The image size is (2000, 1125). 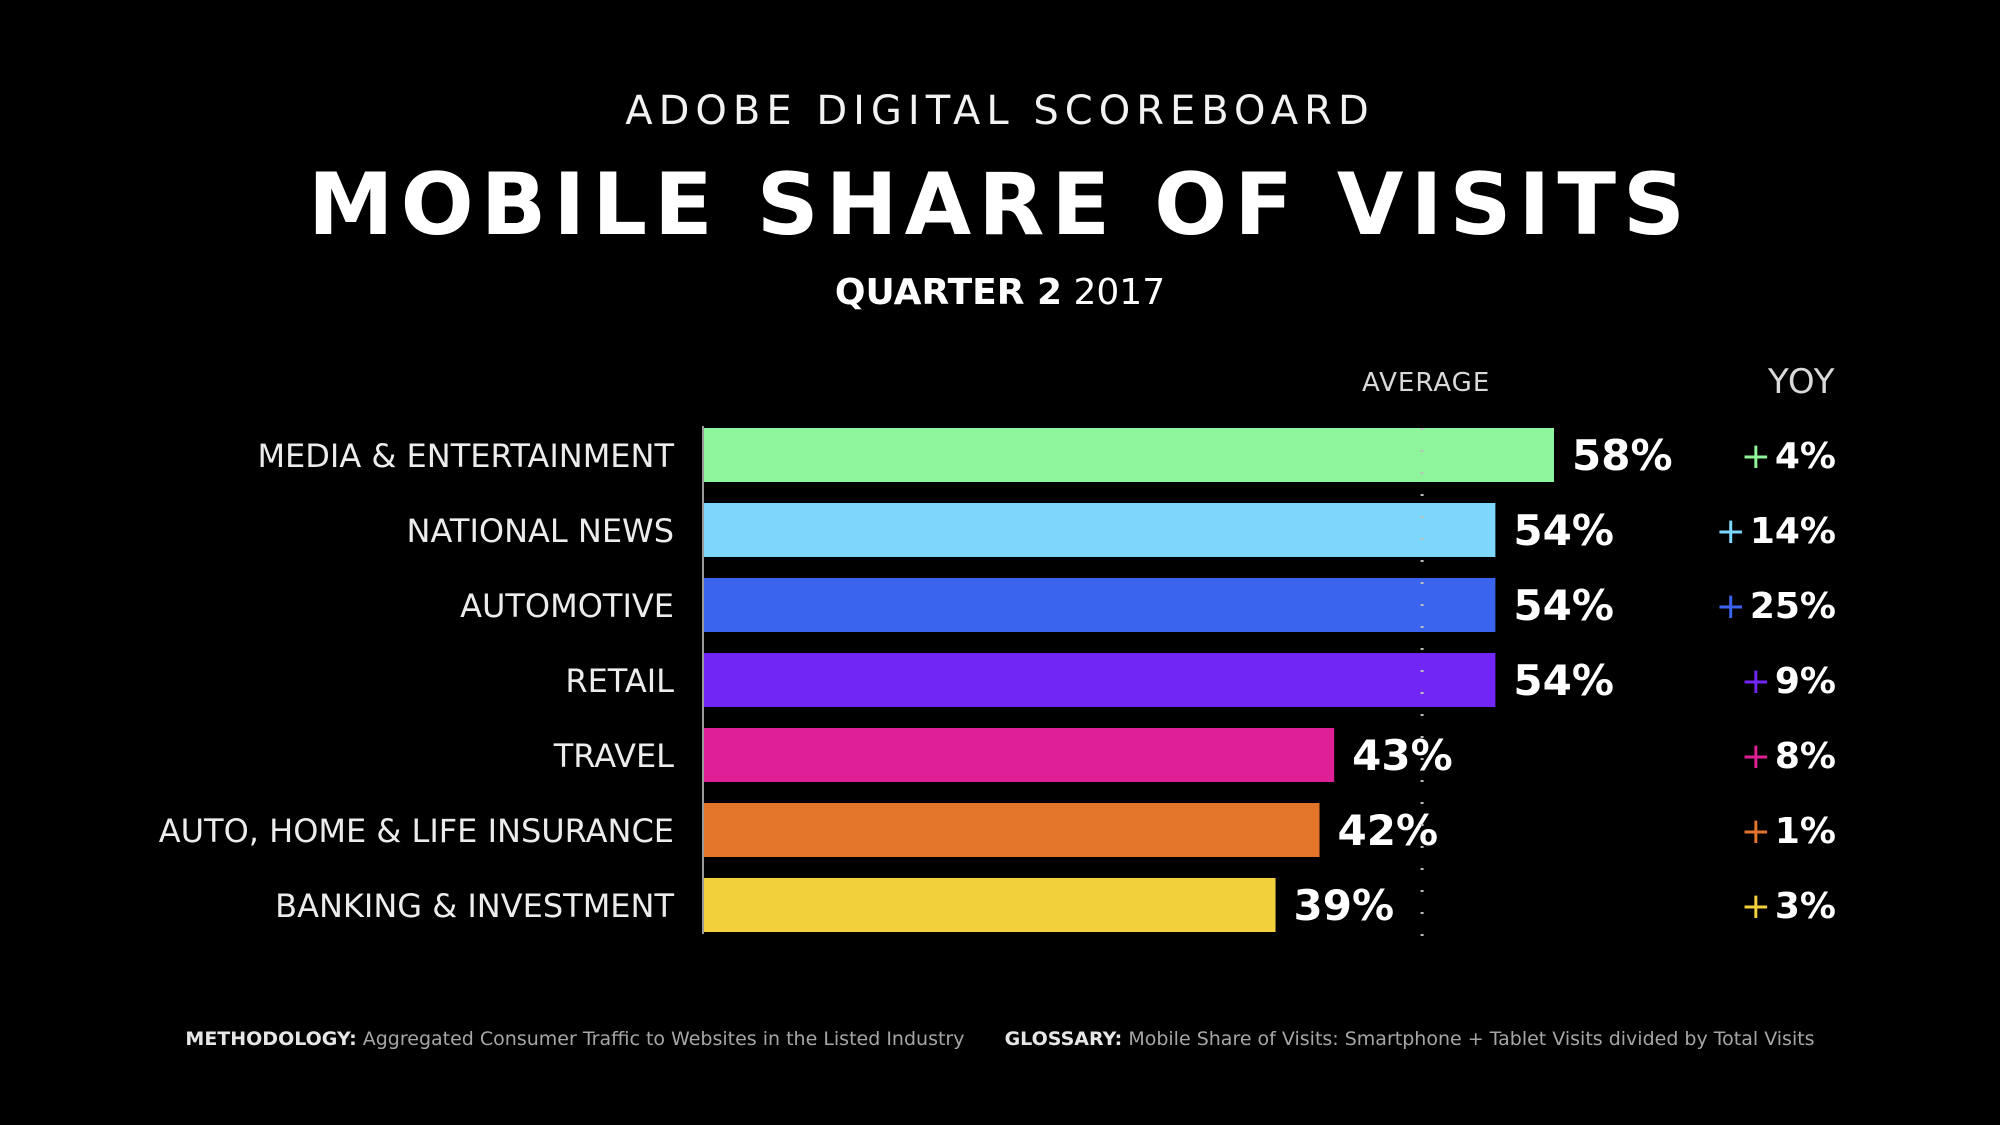 What do you see at coordinates (1000, 205) in the screenshot?
I see `chart-title: MOBILE SHARE OF VISITS` at bounding box center [1000, 205].